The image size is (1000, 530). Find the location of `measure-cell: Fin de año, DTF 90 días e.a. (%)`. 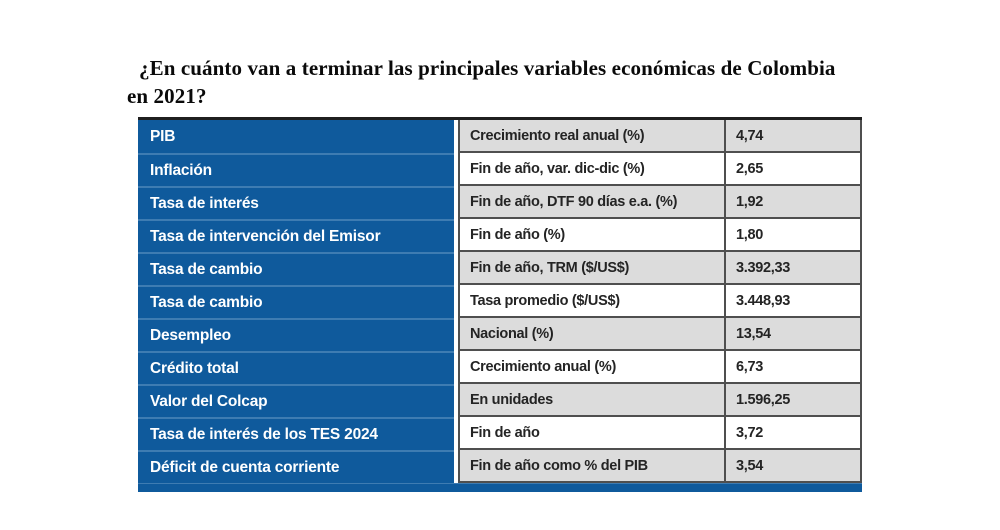

measure-cell: Fin de año, DTF 90 días e.a. (%) is located at coordinates (591, 202).